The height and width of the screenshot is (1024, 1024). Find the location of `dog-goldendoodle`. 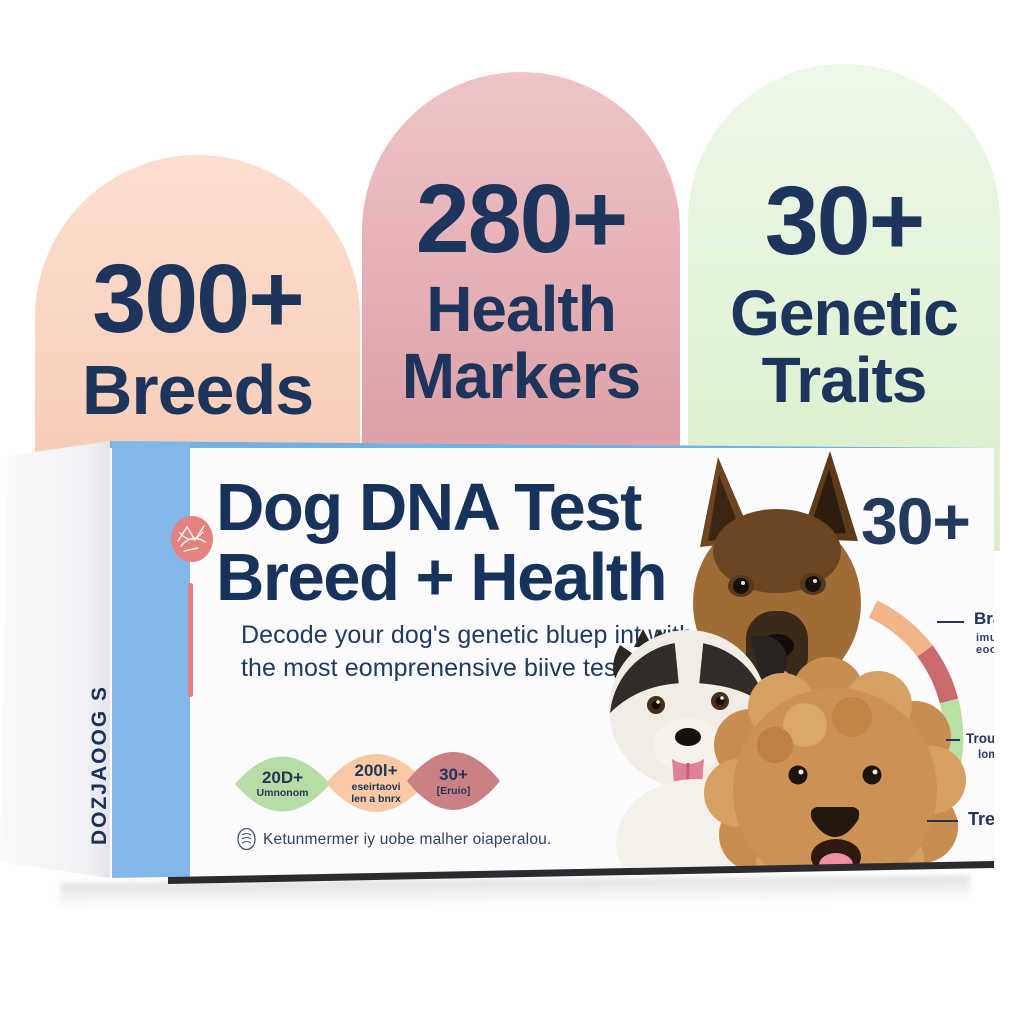

dog-goldendoodle is located at coordinates (835, 767).